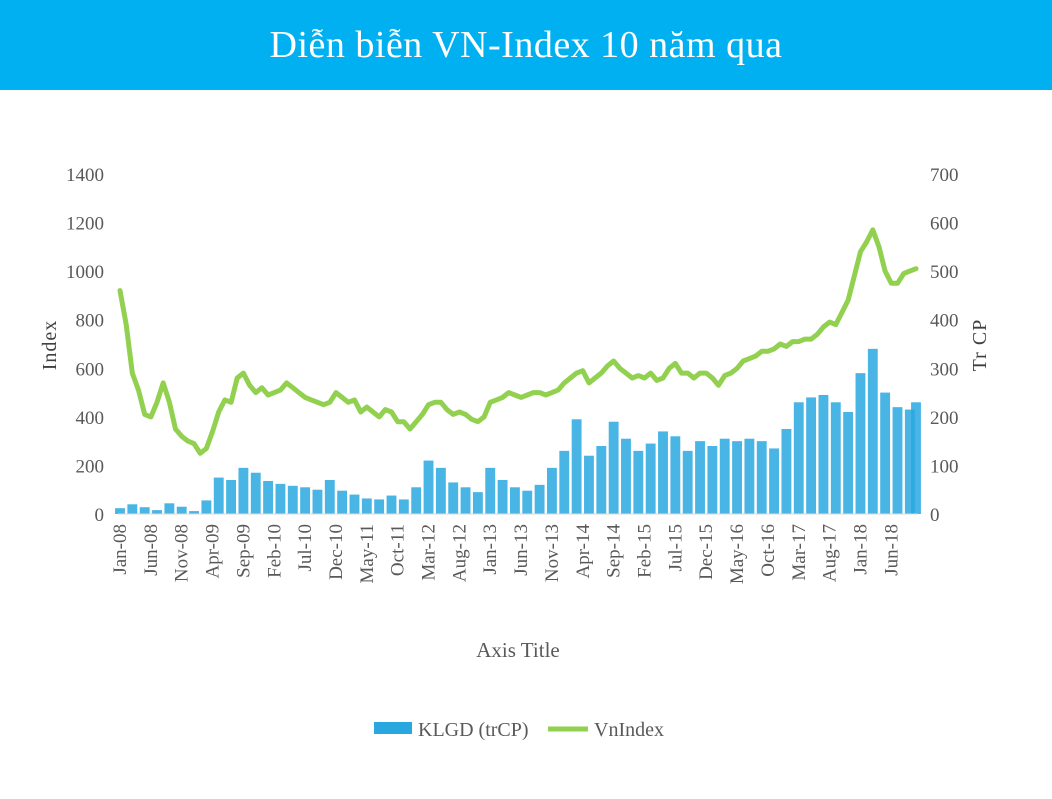 The height and width of the screenshot is (799, 1052). Describe the element at coordinates (521, 550) in the screenshot. I see `x-tick-label: Jun-13` at that location.